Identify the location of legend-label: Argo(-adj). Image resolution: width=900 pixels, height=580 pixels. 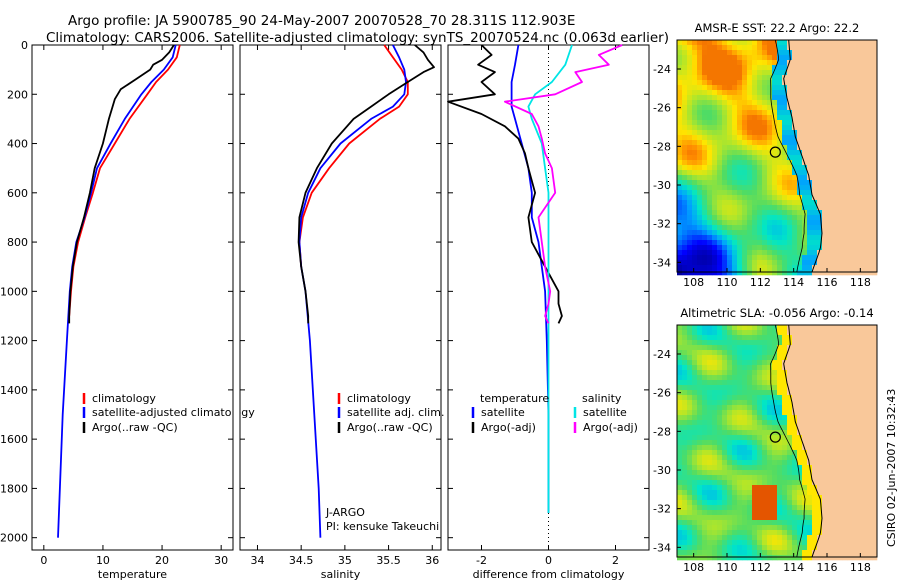
(610, 427).